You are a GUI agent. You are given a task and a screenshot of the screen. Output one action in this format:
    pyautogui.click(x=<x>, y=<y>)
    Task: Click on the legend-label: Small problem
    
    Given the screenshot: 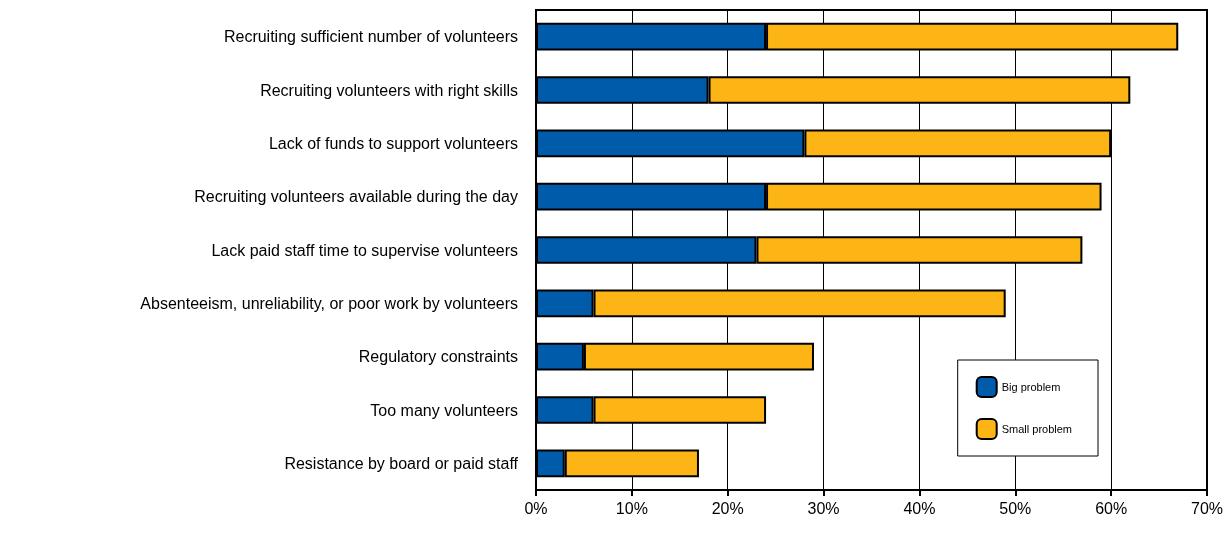 What is the action you would take?
    pyautogui.click(x=1037, y=429)
    